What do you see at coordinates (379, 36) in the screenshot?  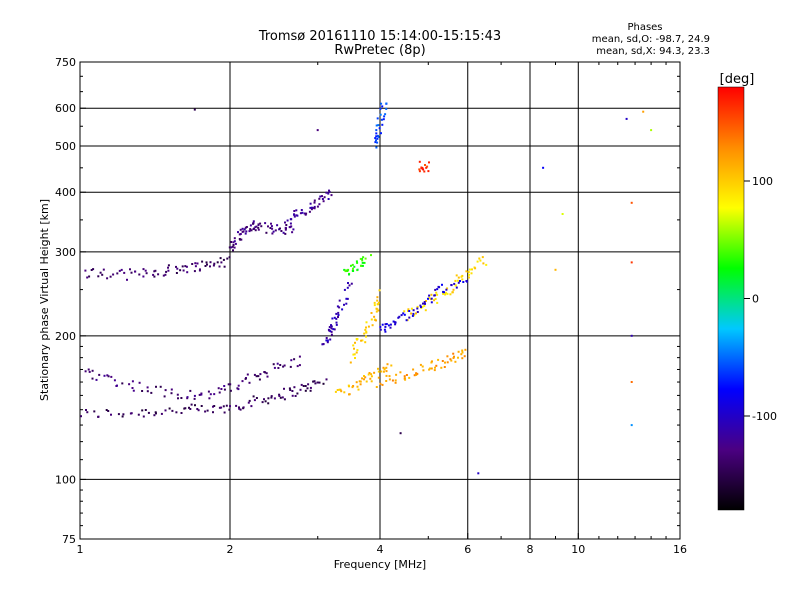 I see `chart-title: Tromsø 20161110 15:14:00-15:15:43` at bounding box center [379, 36].